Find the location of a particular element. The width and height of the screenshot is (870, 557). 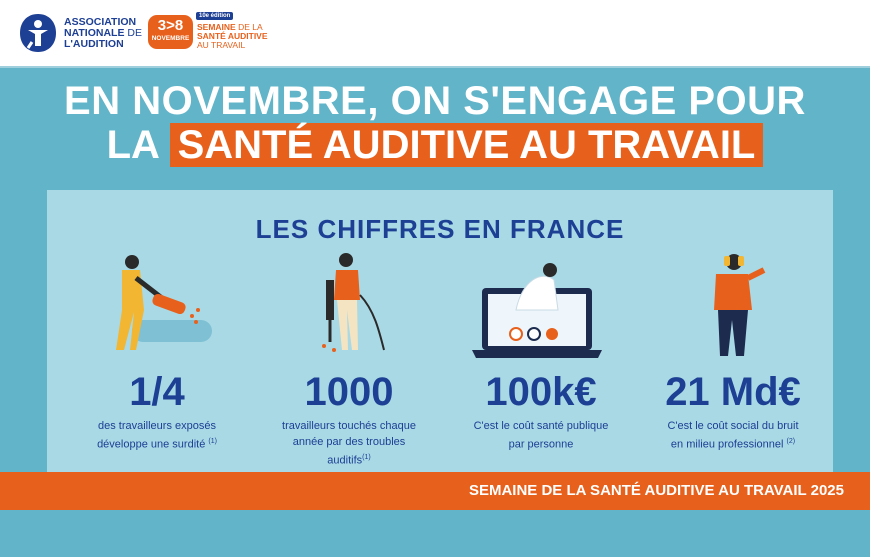

stat-note-4: (2) is located at coordinates (791, 441).